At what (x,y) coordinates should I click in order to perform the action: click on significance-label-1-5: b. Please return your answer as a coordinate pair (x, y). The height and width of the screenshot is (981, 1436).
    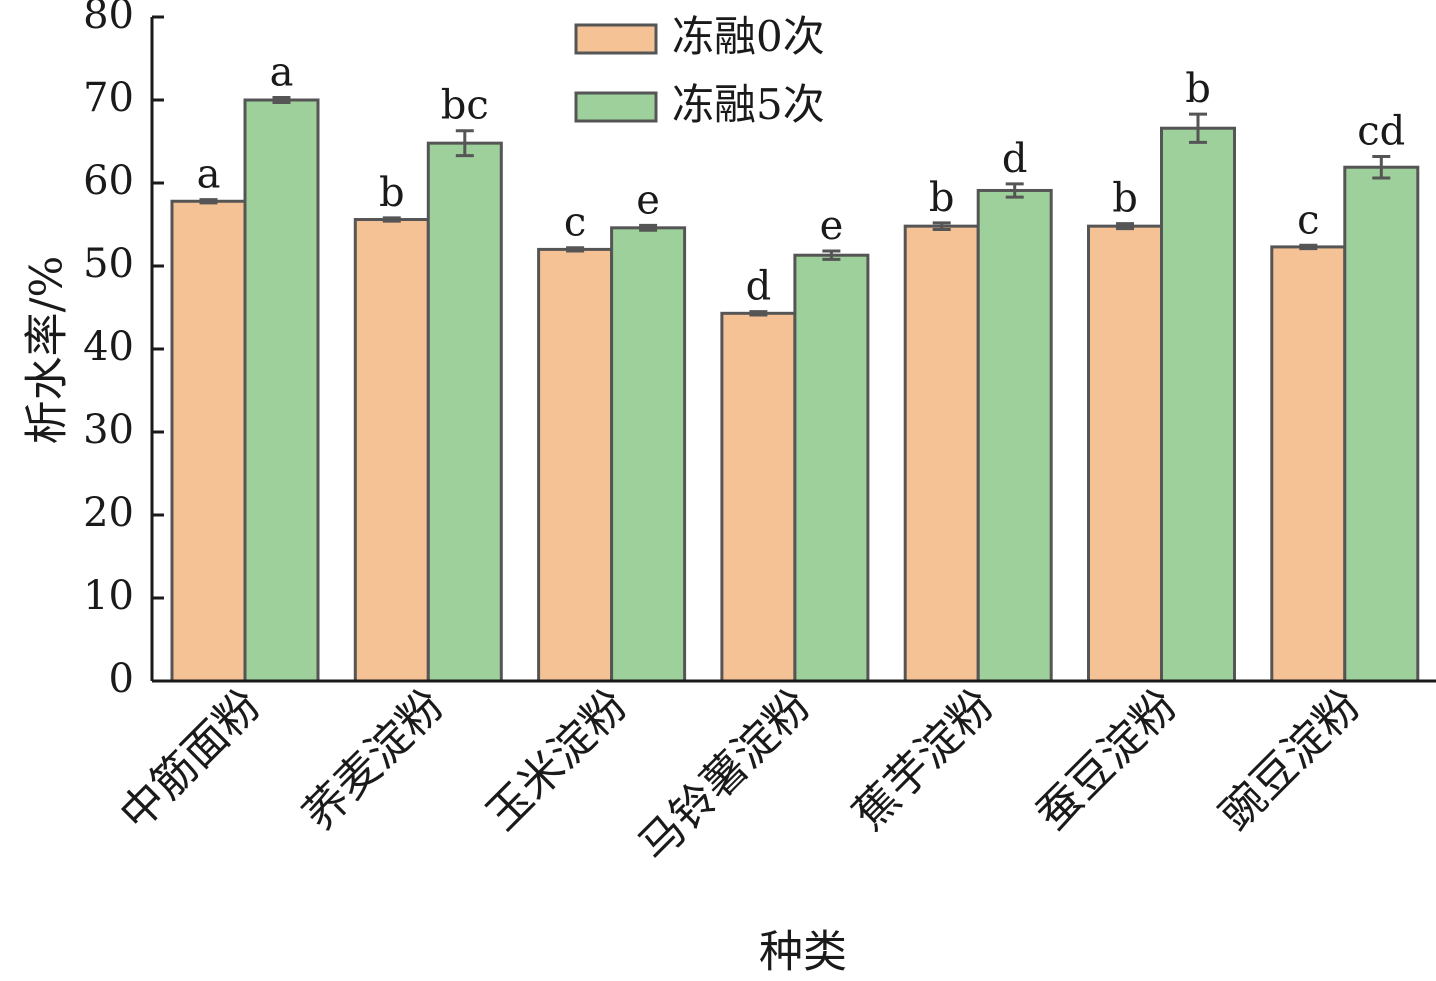
    Looking at the image, I should click on (1198, 89).